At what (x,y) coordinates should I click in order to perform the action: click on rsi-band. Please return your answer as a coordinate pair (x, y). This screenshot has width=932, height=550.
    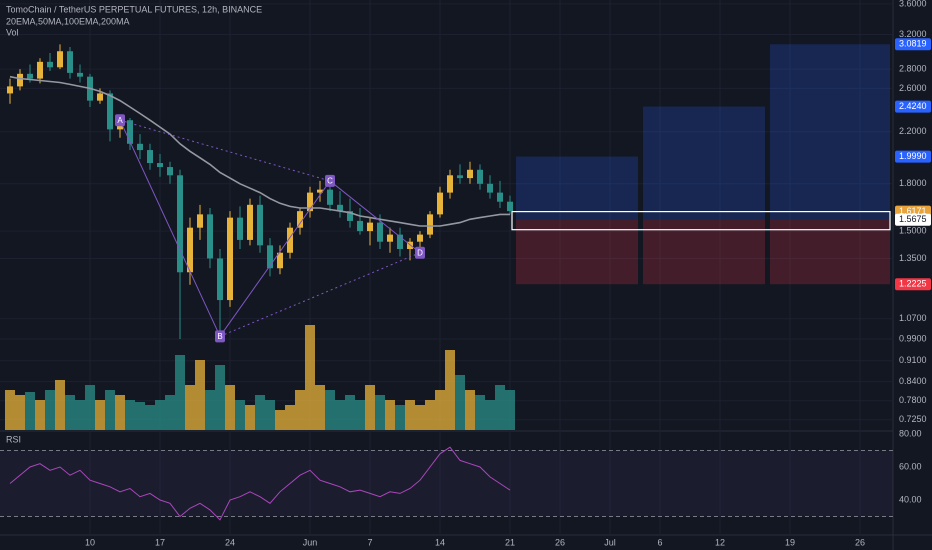
    Looking at the image, I should click on (446, 483).